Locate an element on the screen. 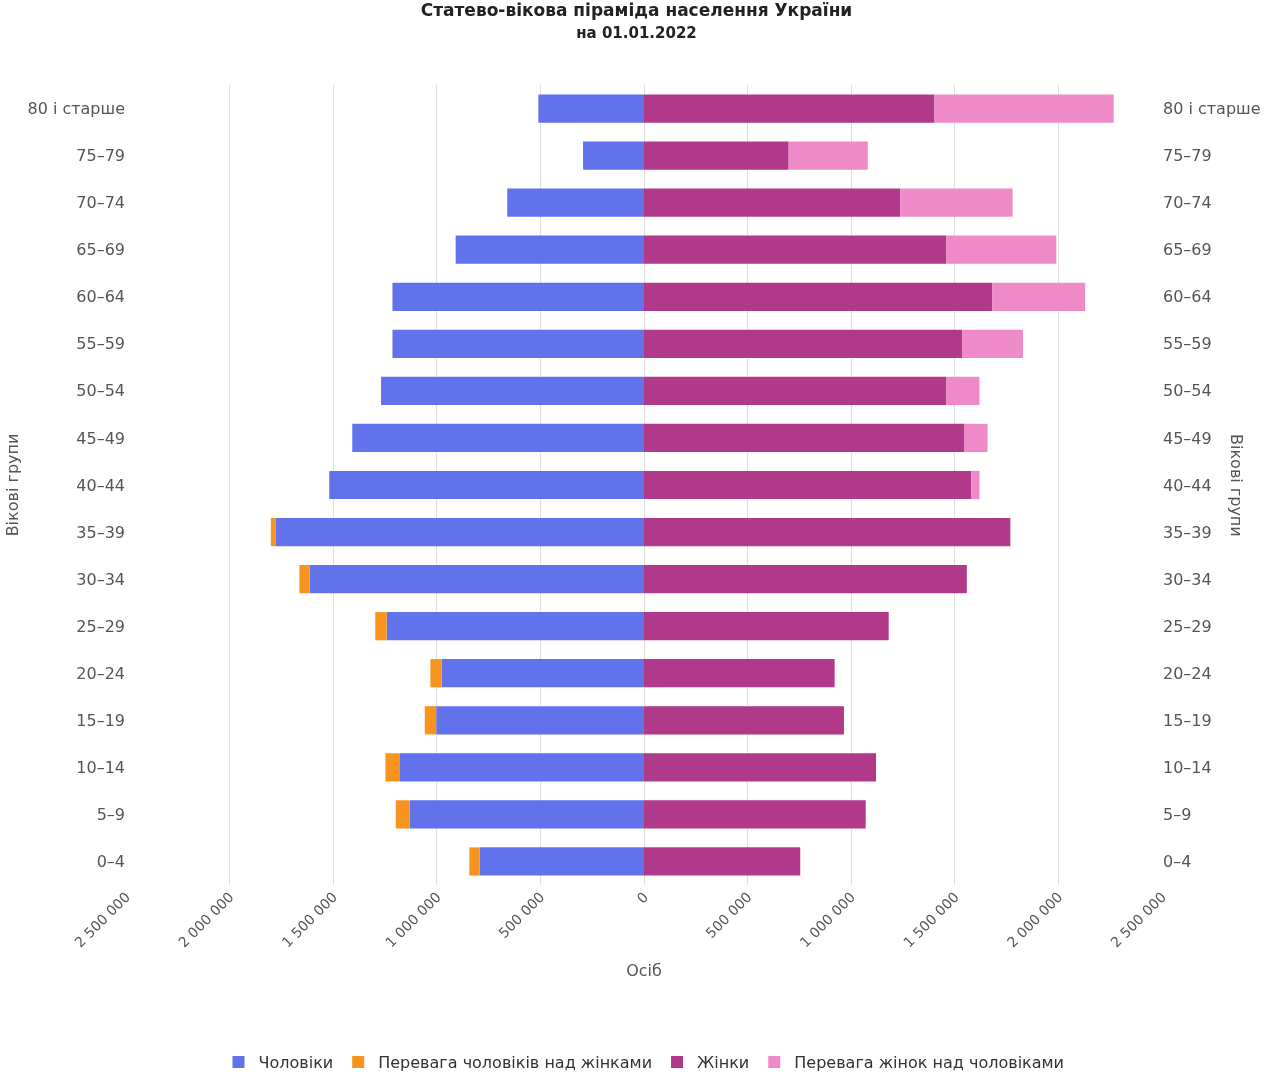  legend-label: Чоловіки is located at coordinates (296, 1063).